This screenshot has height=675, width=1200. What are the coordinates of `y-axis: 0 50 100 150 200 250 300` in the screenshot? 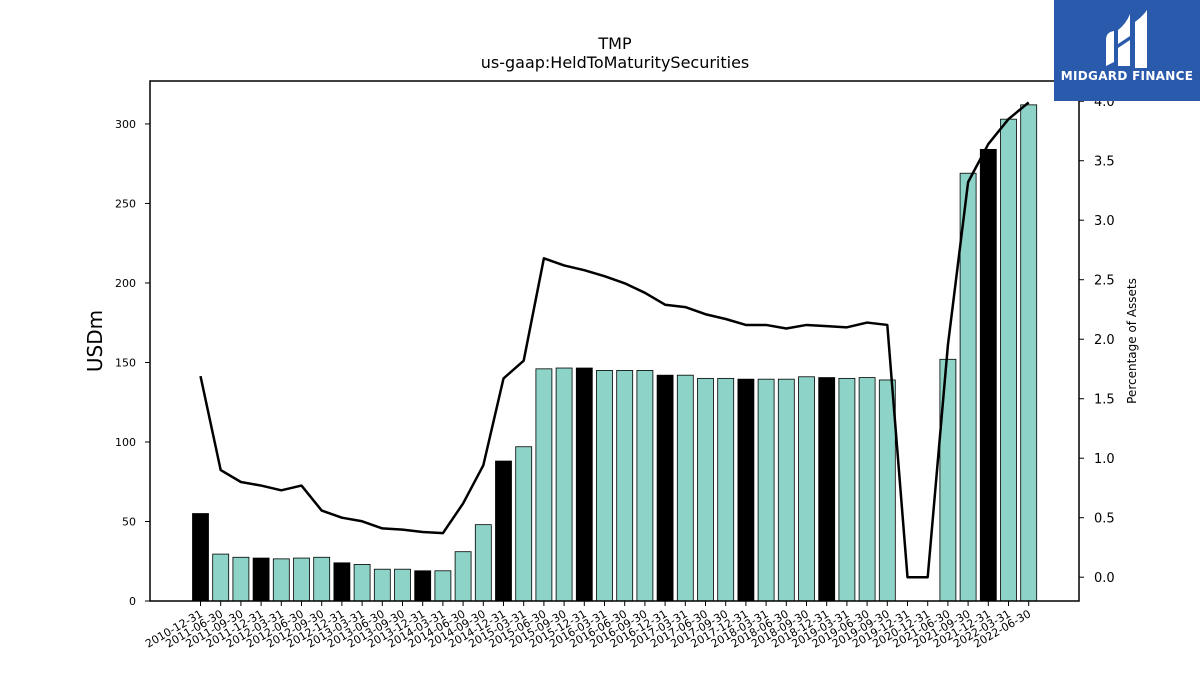 It's located at (132, 363).